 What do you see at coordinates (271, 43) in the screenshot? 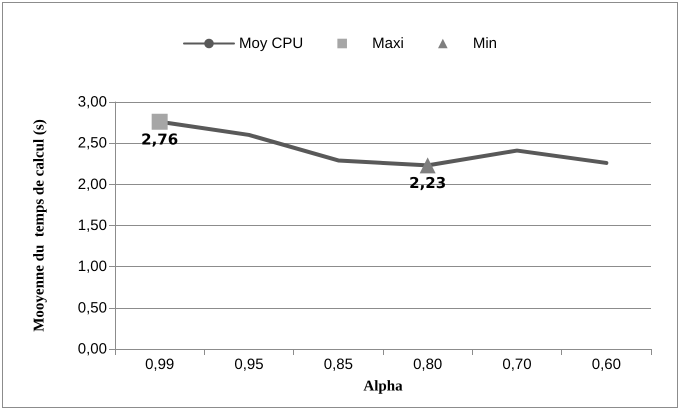
I see `legend-label: Moy CPU` at bounding box center [271, 43].